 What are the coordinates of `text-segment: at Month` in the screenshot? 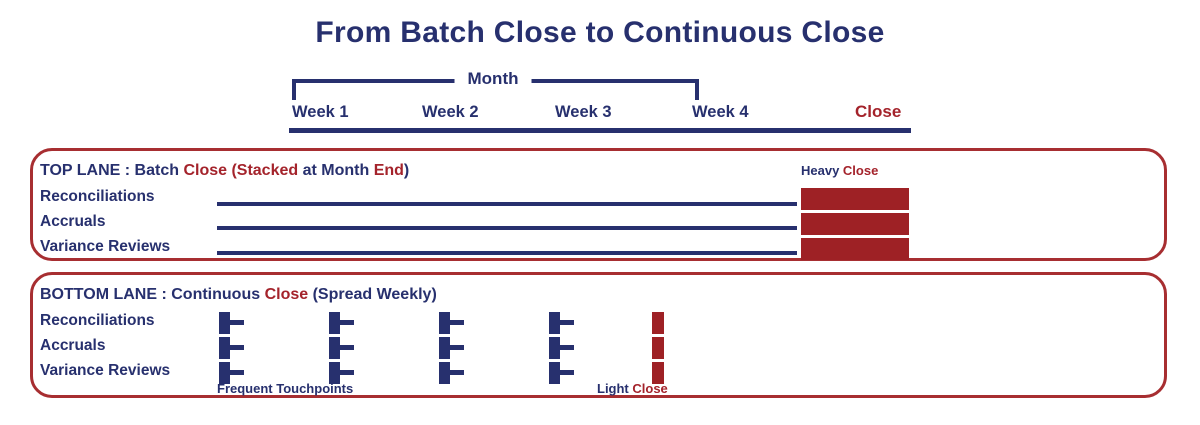 It's located at (338, 170).